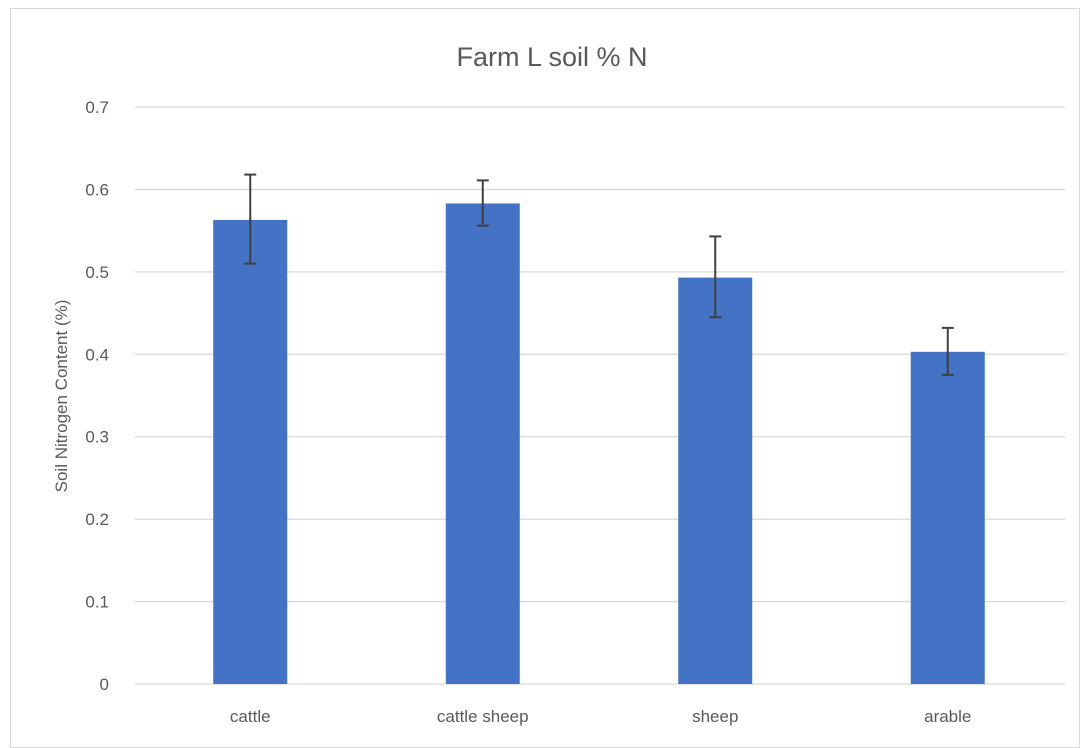 The width and height of the screenshot is (1085, 748). Describe the element at coordinates (97, 437) in the screenshot. I see `y-tick-label: 0.3` at that location.